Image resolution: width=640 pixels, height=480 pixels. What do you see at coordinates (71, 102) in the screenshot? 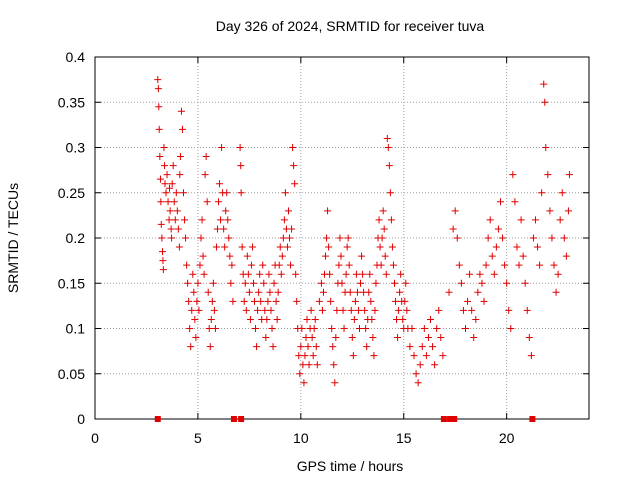
I see `y-tick-label: 0.35` at bounding box center [71, 102].